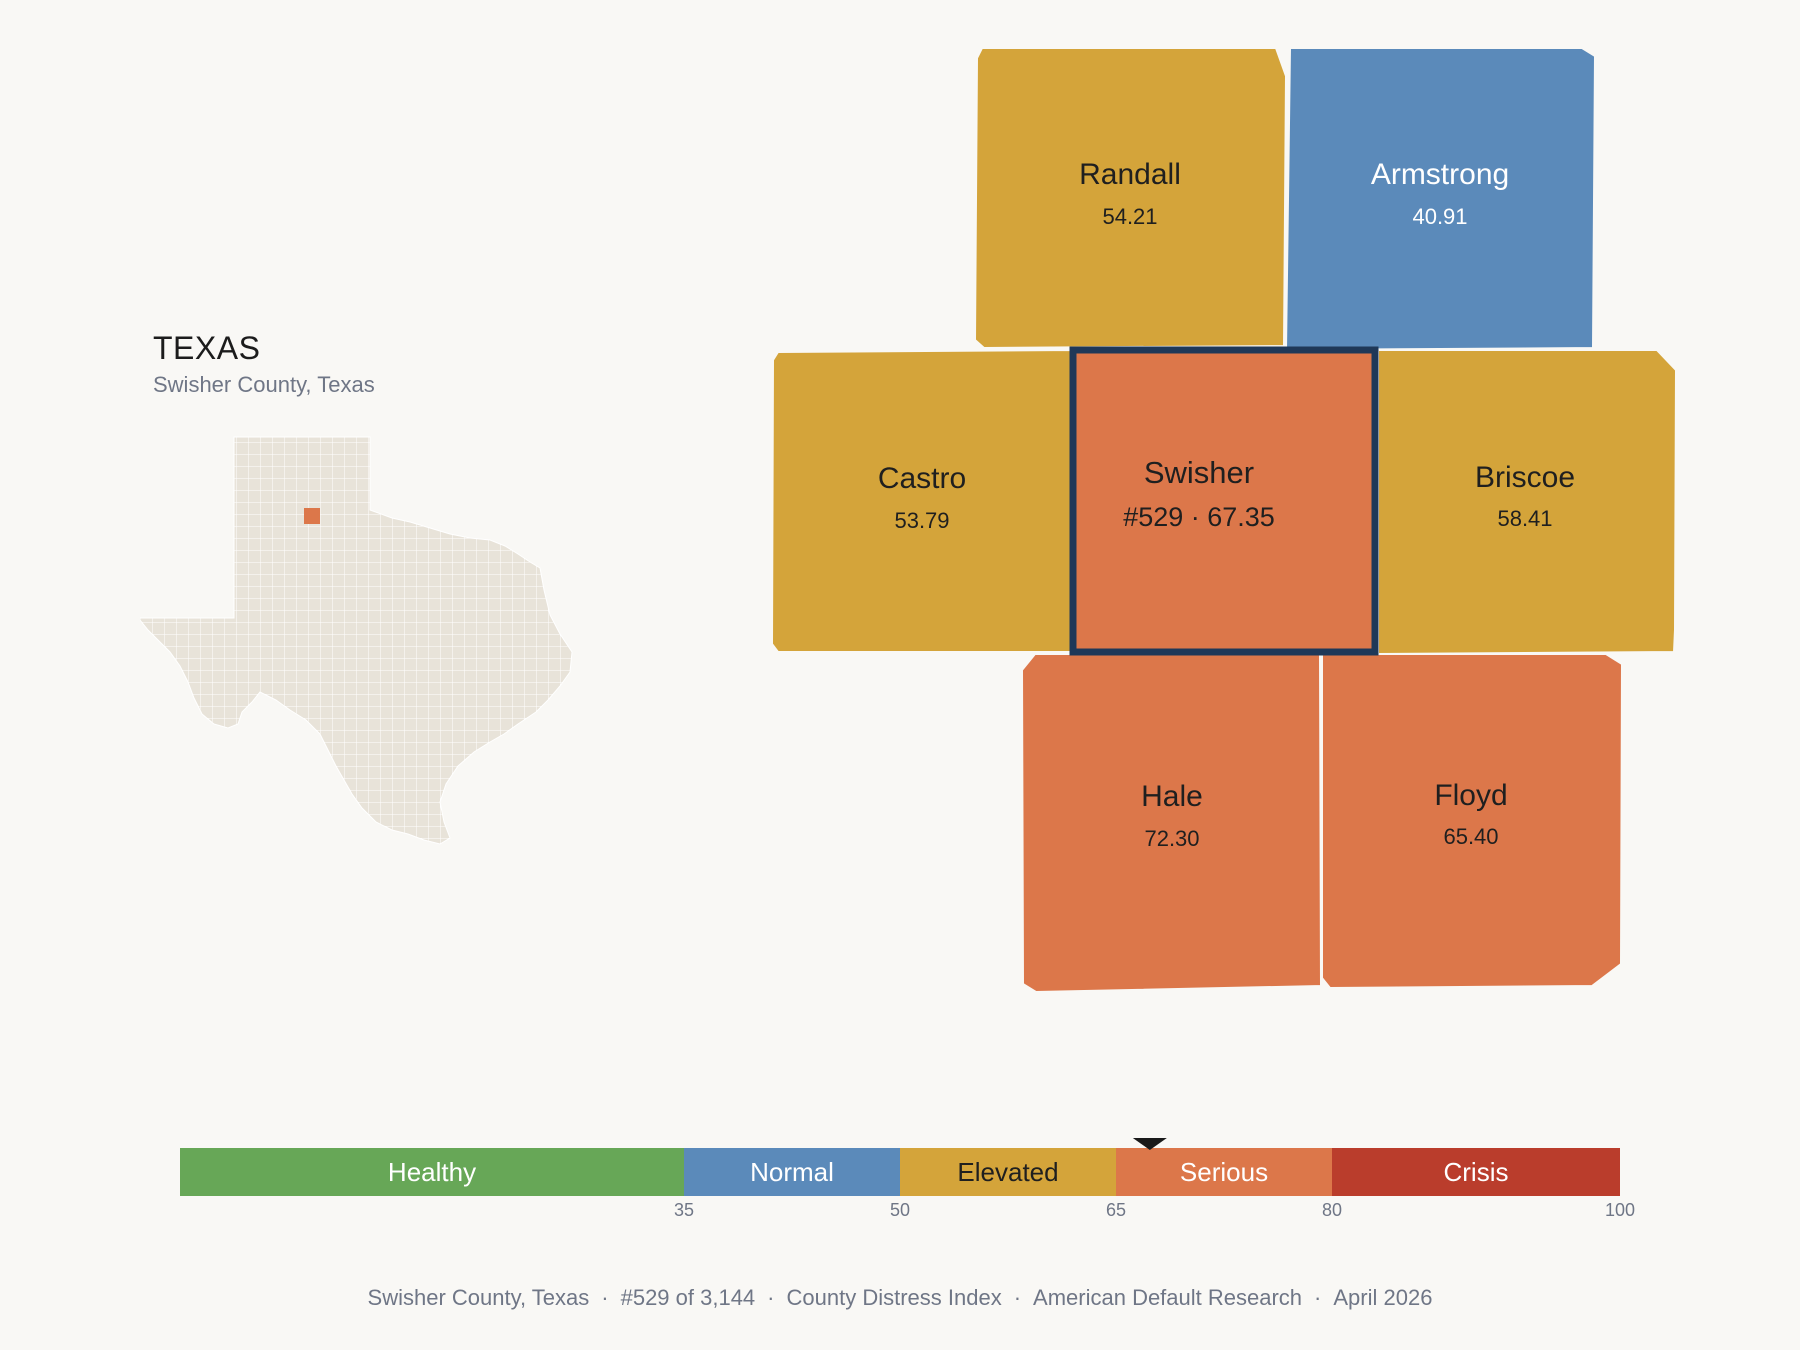 Image resolution: width=1800 pixels, height=1350 pixels. I want to click on scale-label-normal: Normal, so click(792, 1172).